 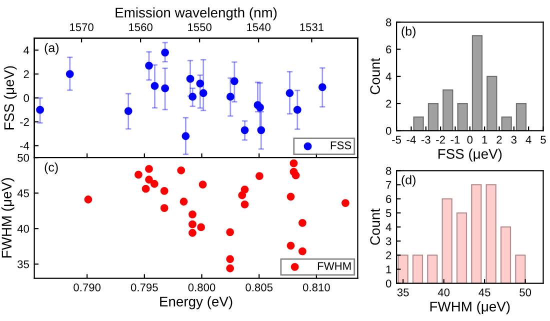 What do you see at coordinates (51, 168) in the screenshot?
I see `annotation: (c)` at bounding box center [51, 168].